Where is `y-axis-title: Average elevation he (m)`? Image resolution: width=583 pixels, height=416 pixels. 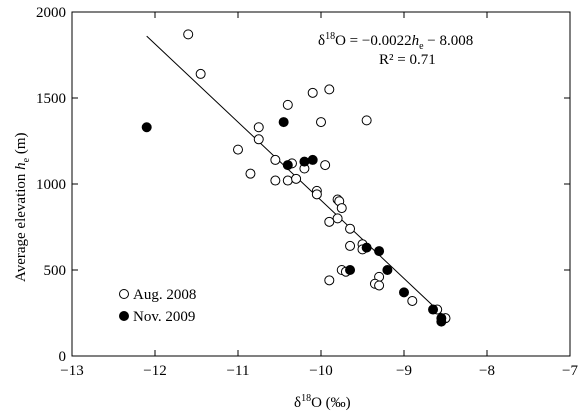
y-axis-title: Average elevation he (m) is located at coordinates (22, 207).